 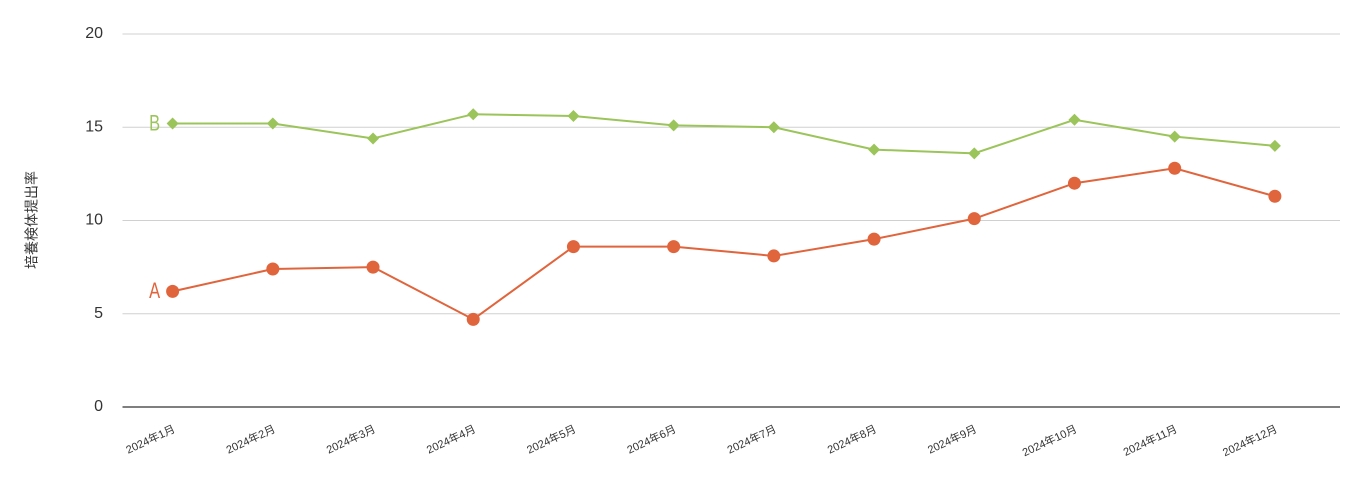 I want to click on y-axis-label: 培養検体提出率, so click(x=32, y=220).